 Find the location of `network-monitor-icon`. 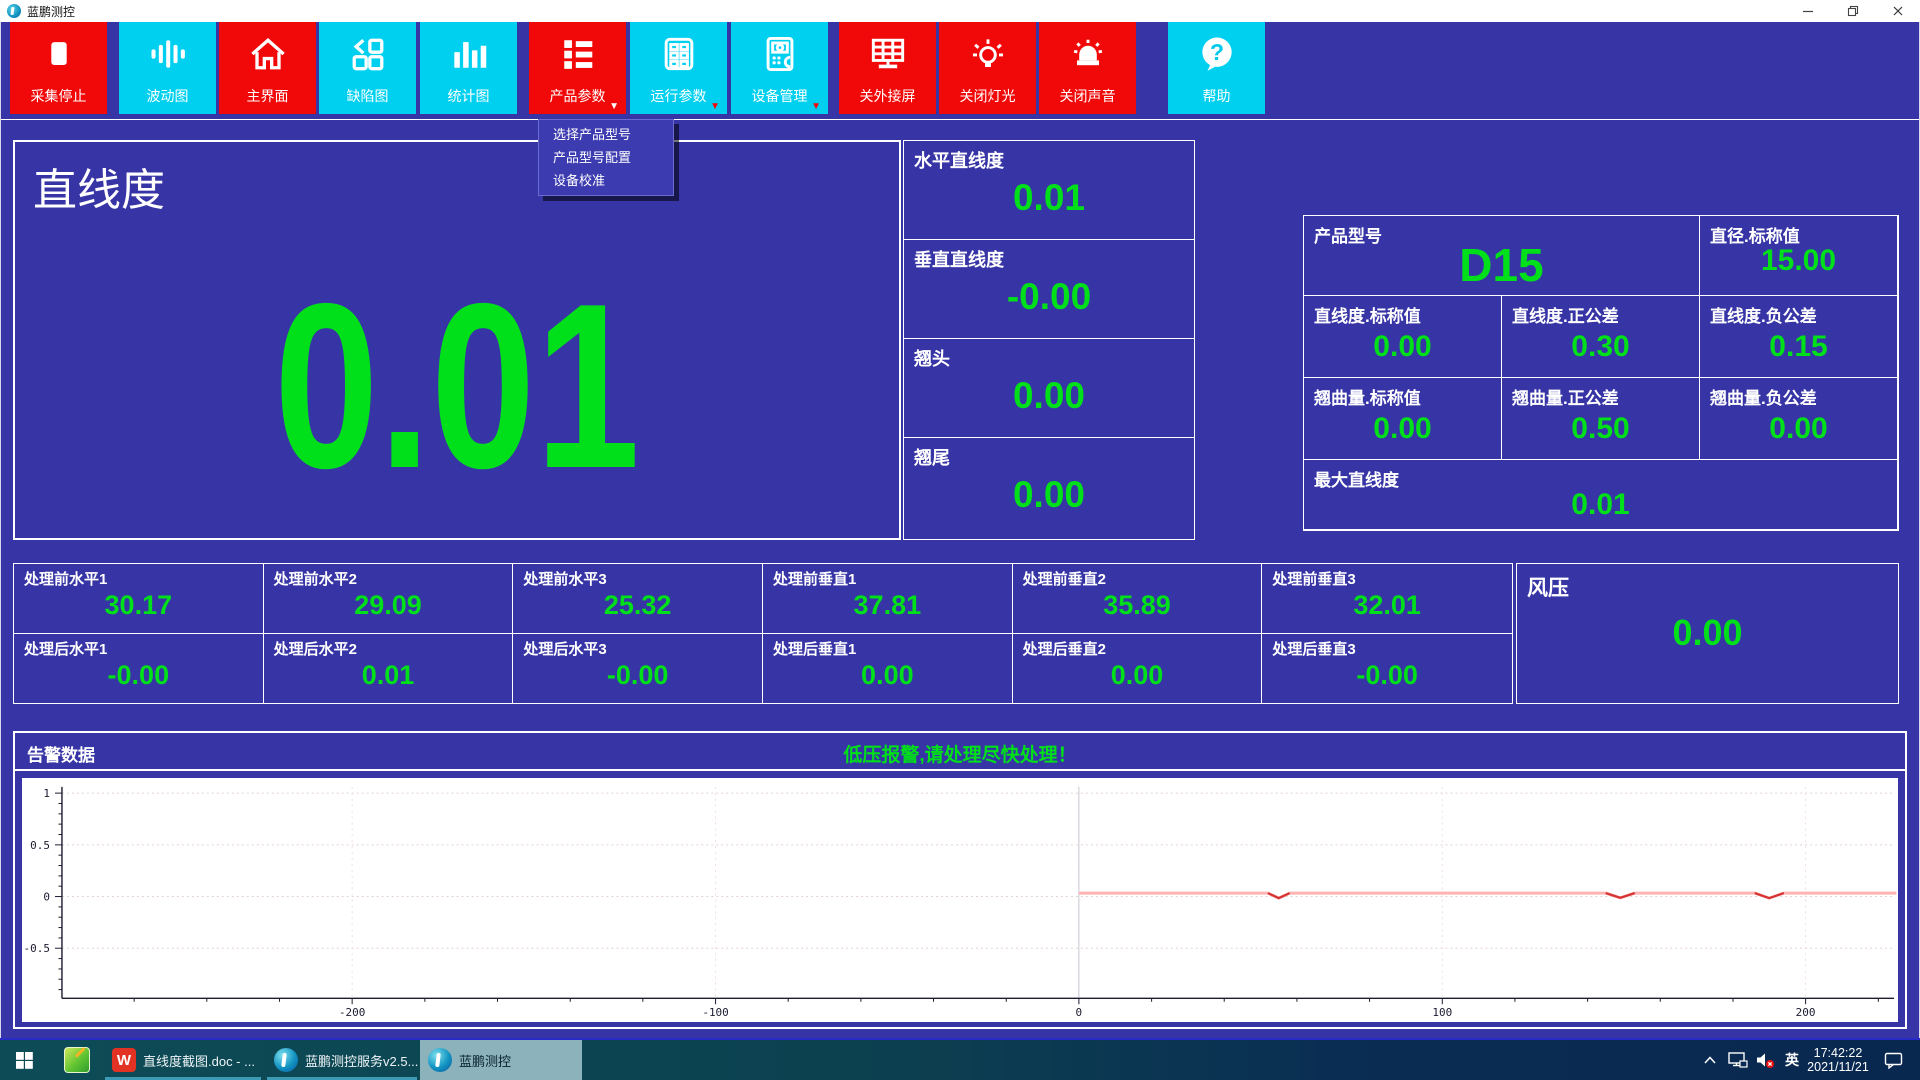

network-monitor-icon is located at coordinates (1738, 1059).